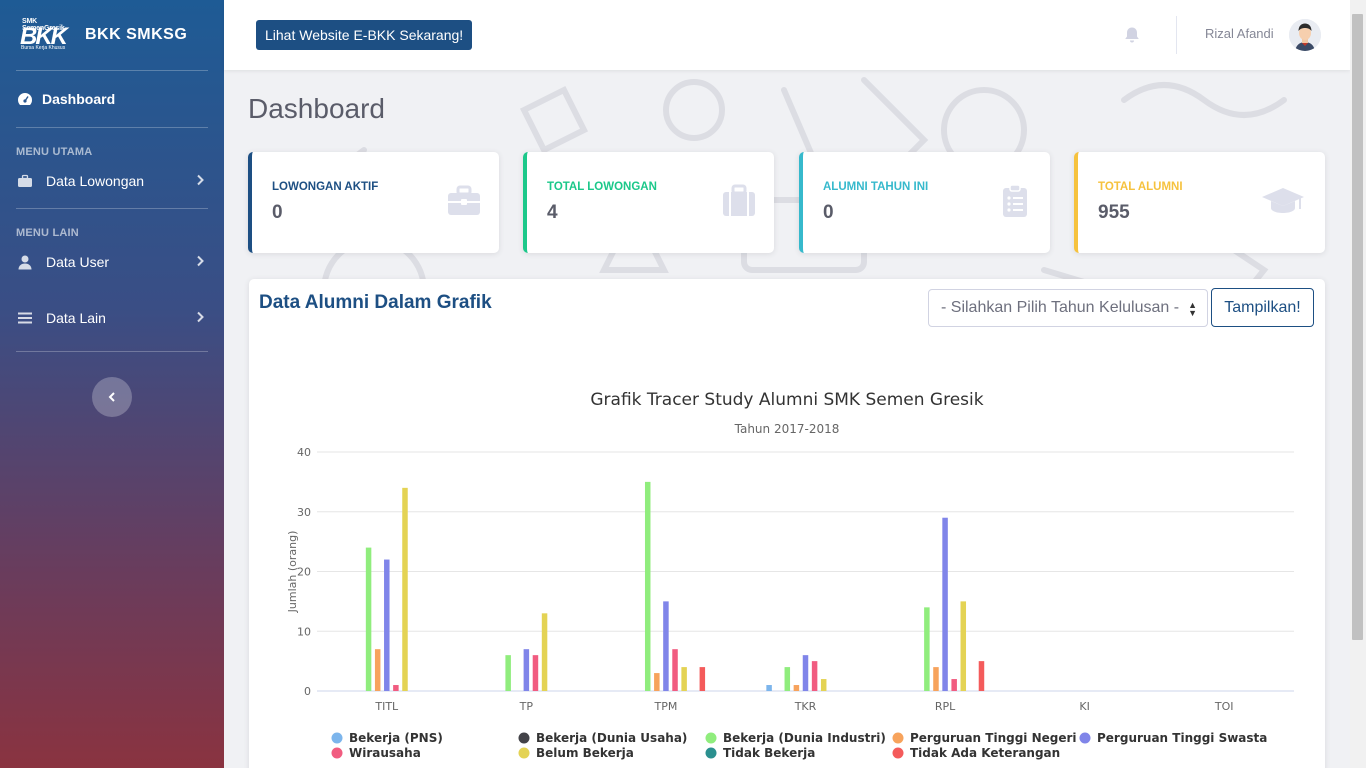 Image resolution: width=1366 pixels, height=768 pixels. I want to click on sidebar-item-data-lowongan: Data Lowongan, so click(112, 181).